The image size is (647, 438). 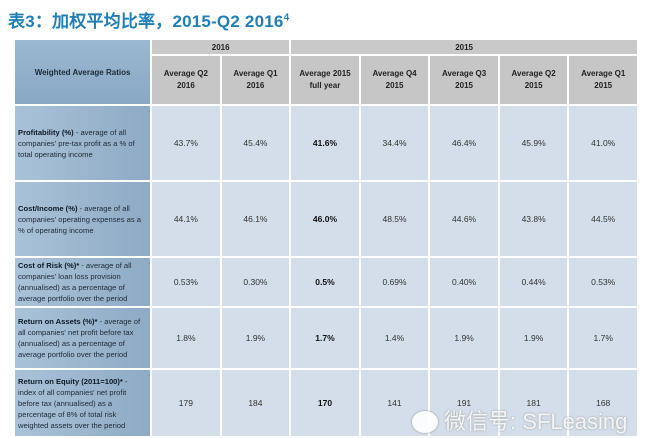 I want to click on table-cell-value: 44.6%, so click(x=464, y=219).